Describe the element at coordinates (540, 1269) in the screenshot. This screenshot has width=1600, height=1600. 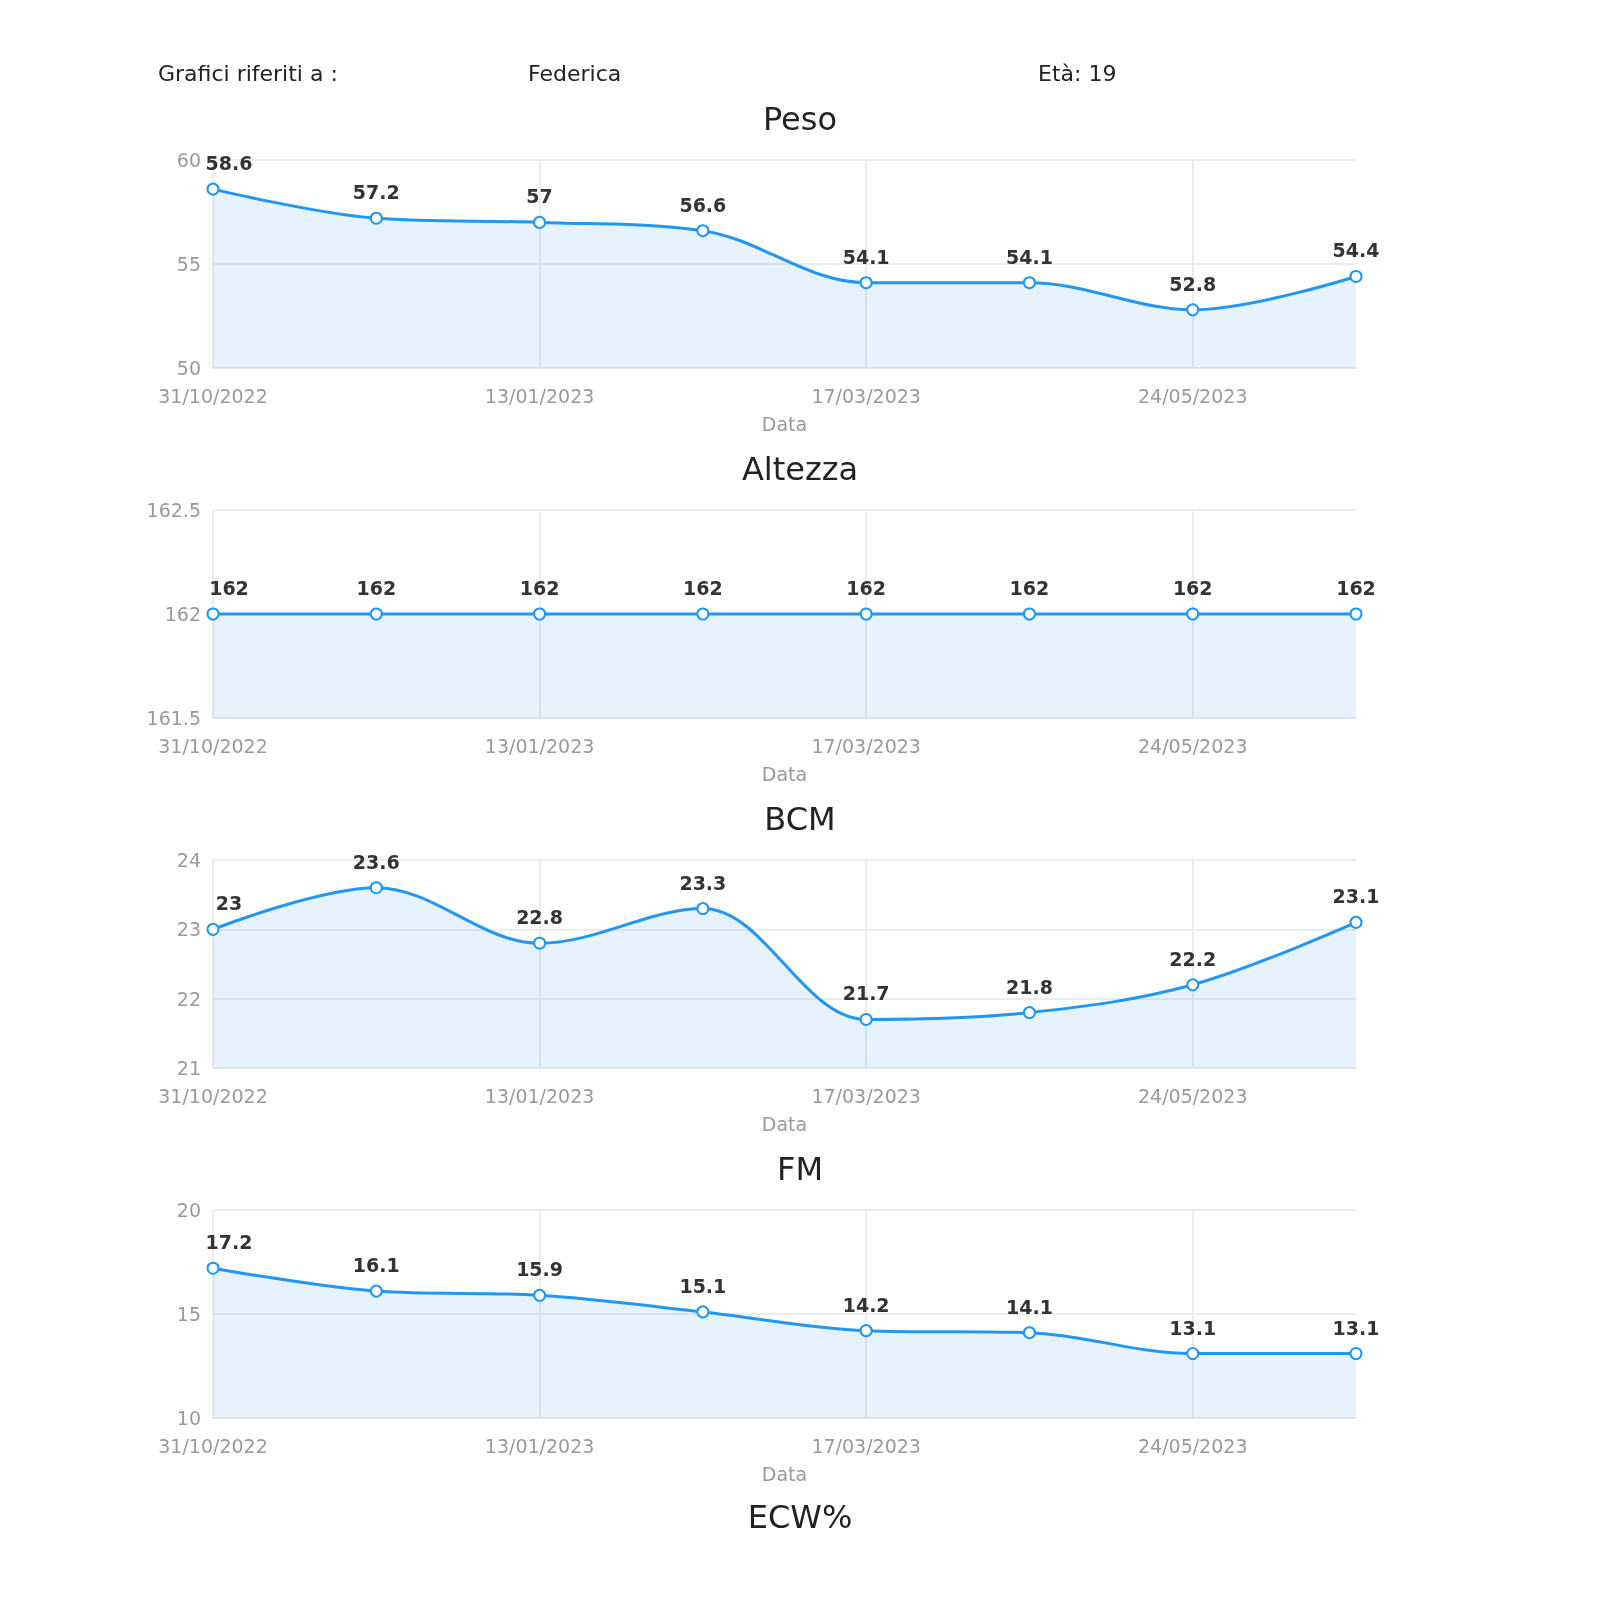
I see `data-label: 15.9` at that location.